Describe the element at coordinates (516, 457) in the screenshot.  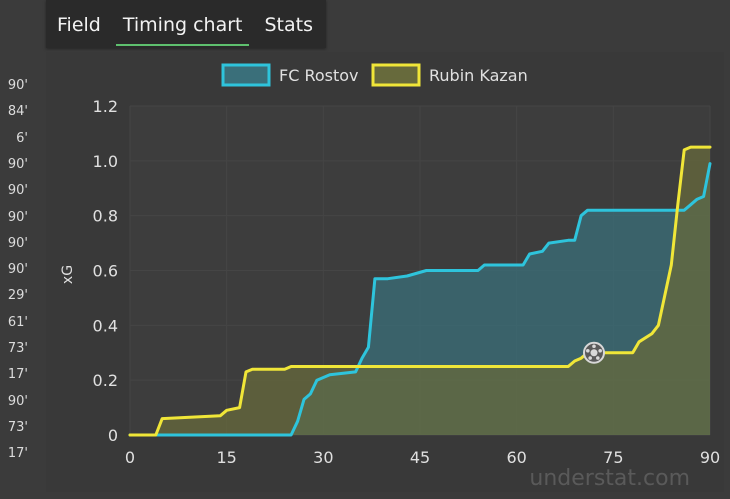
I see `x-tick-label: 60` at that location.